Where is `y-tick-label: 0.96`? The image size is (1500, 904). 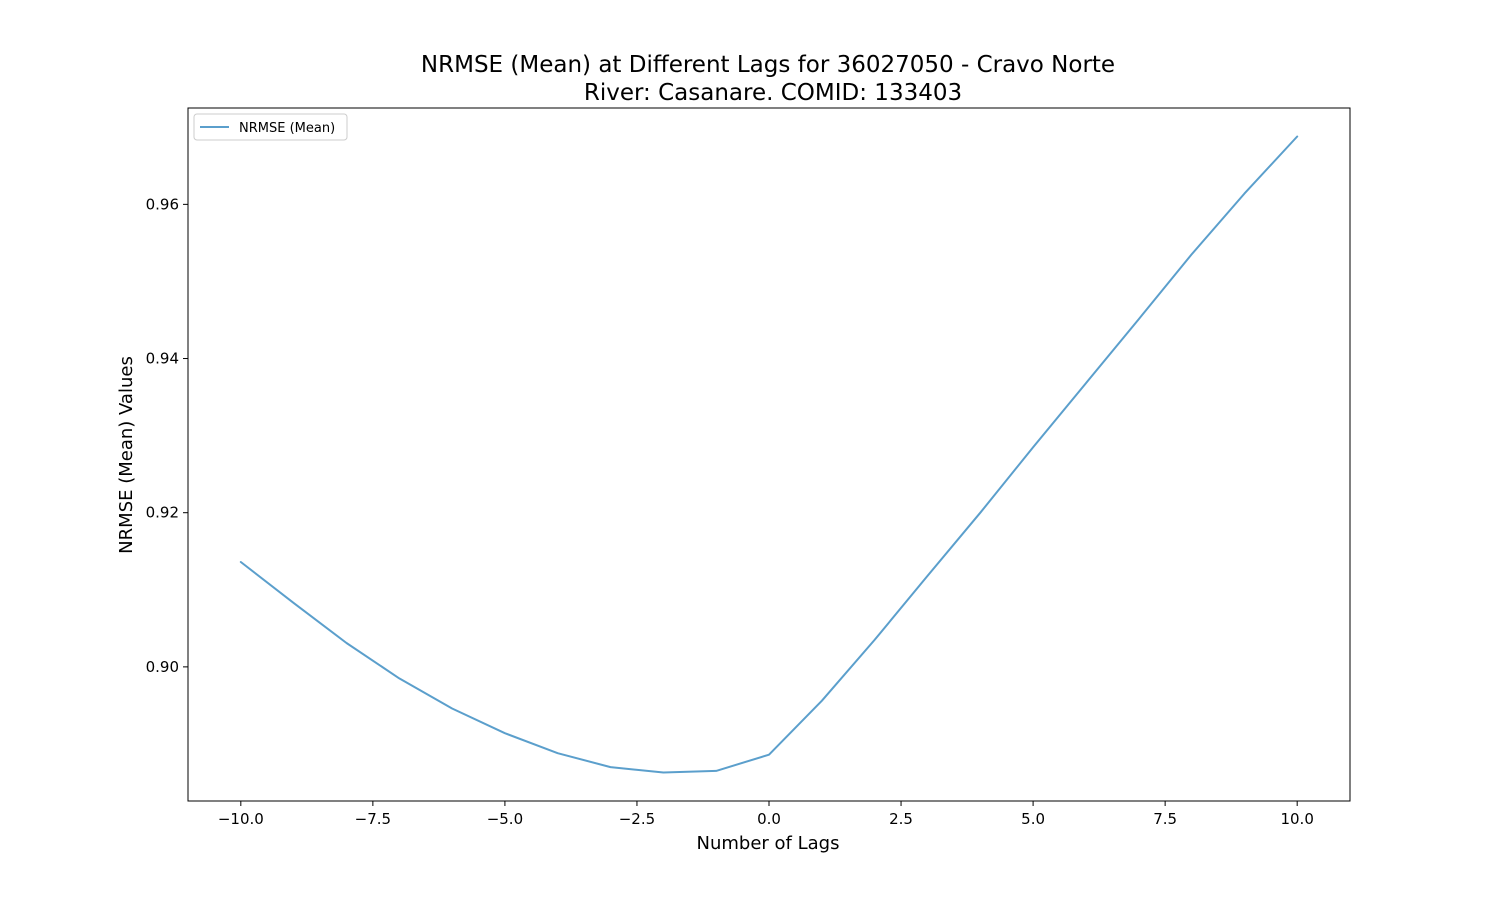 y-tick-label: 0.96 is located at coordinates (162, 204).